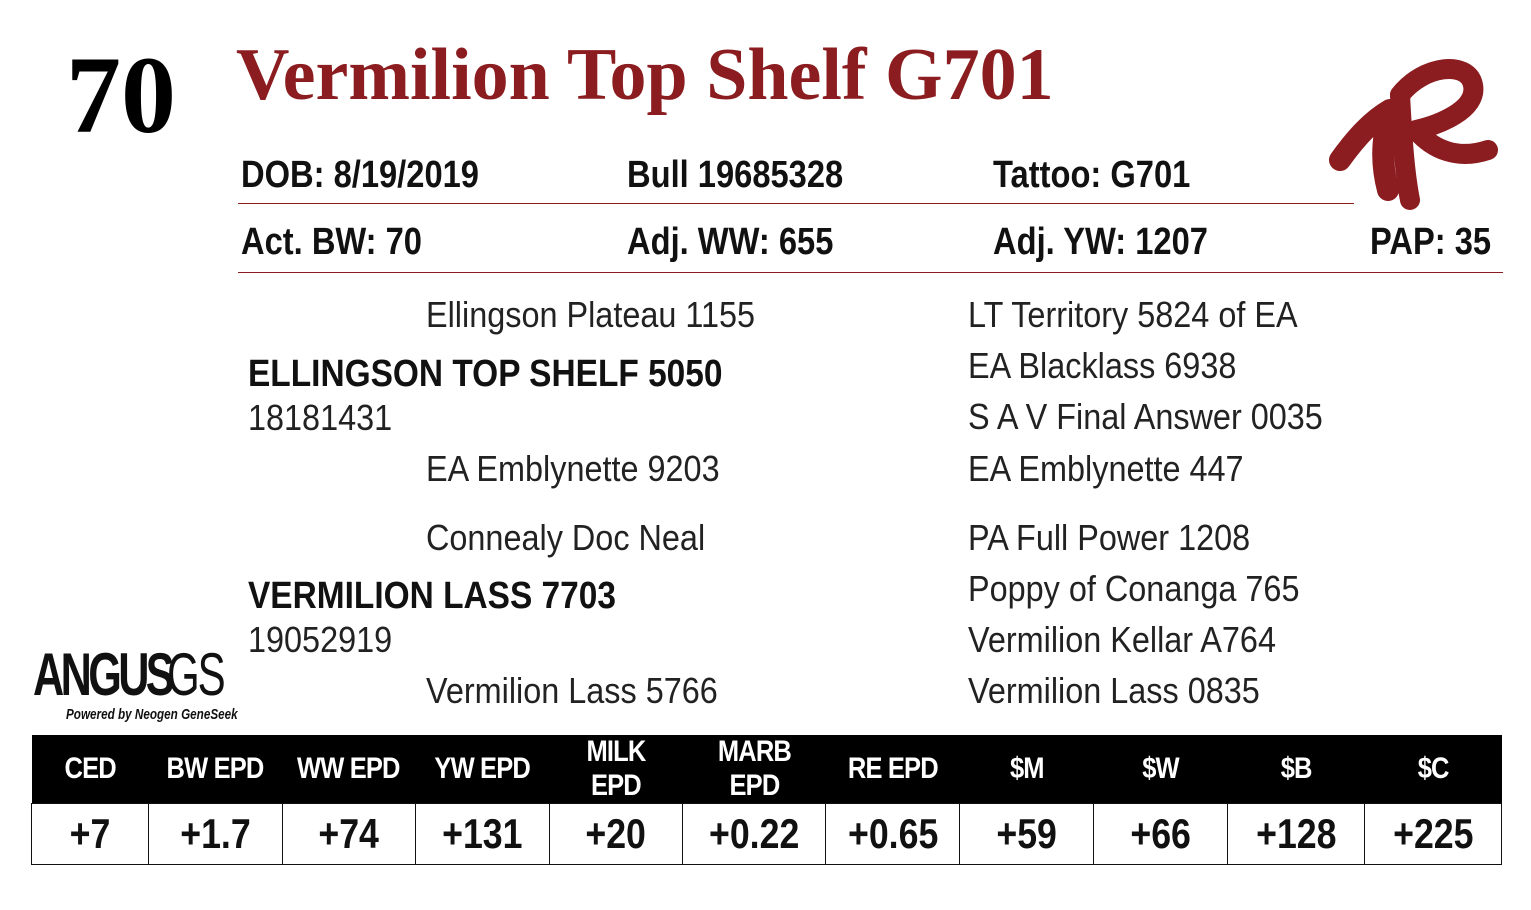  What do you see at coordinates (348, 834) in the screenshot?
I see `epd-value: +74` at bounding box center [348, 834].